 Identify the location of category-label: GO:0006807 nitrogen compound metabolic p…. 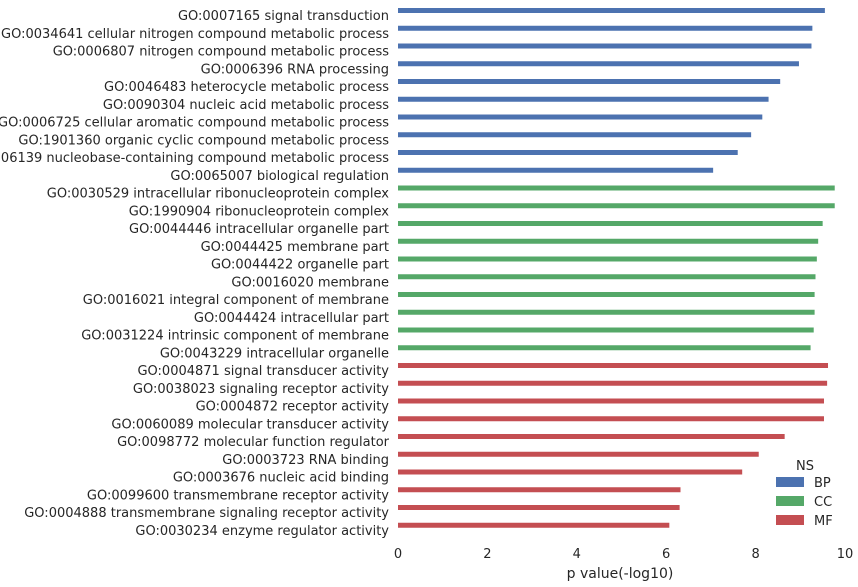
(221, 52).